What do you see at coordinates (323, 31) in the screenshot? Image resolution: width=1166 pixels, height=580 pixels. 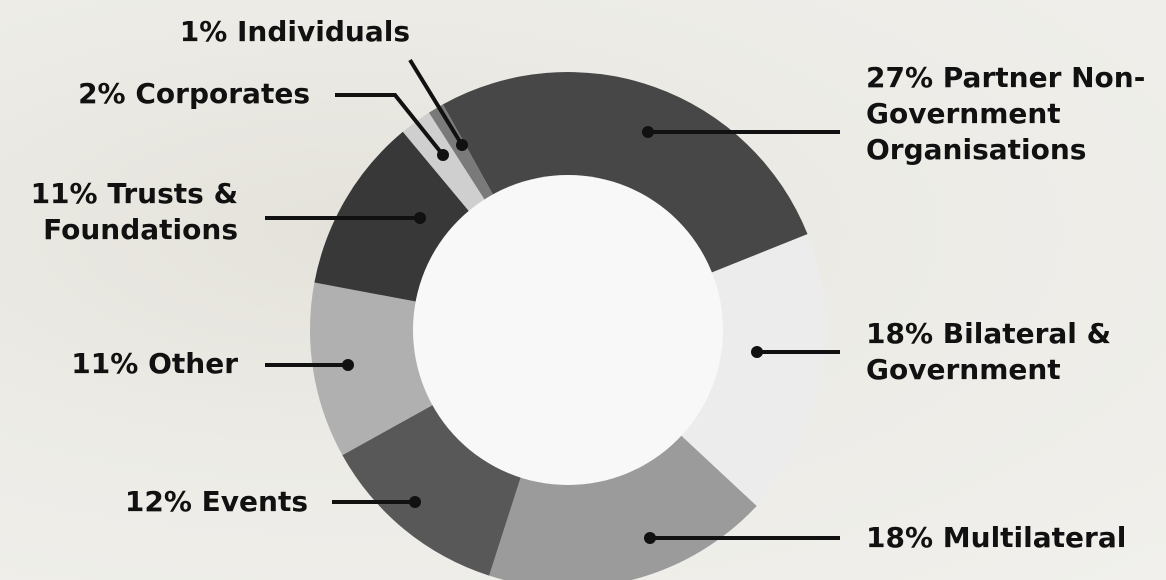 I see `category-label: Individuals` at bounding box center [323, 31].